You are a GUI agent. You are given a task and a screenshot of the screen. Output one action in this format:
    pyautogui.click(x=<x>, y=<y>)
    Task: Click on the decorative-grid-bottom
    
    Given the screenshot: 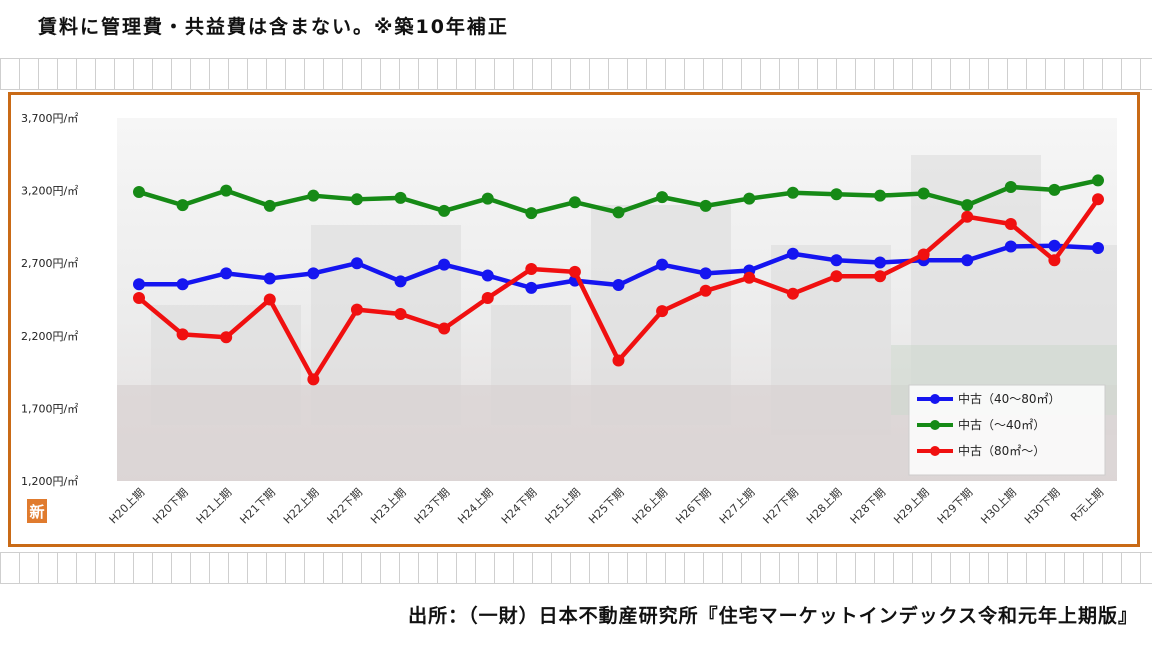 What is the action you would take?
    pyautogui.click(x=576, y=568)
    